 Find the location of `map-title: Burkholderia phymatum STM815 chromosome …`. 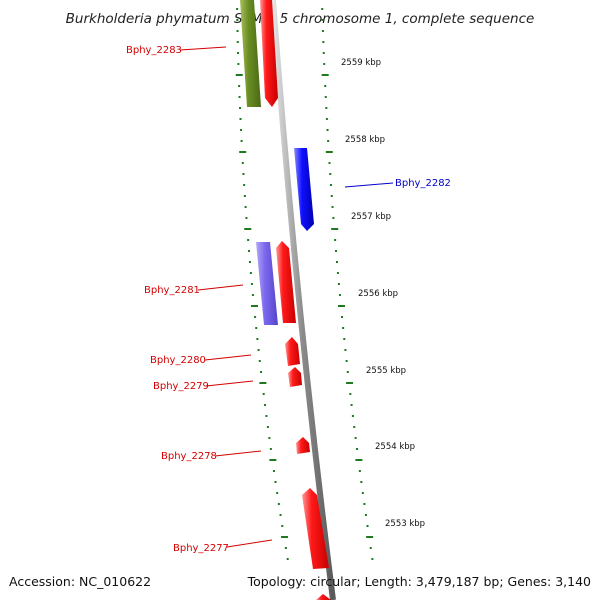

map-title: Burkholderia phymatum STM815 chromosome … is located at coordinates (300, 19).